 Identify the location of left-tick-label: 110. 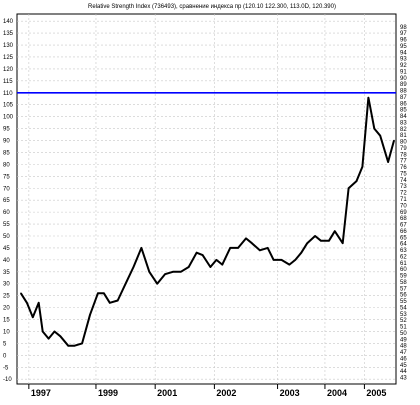
(8, 94).